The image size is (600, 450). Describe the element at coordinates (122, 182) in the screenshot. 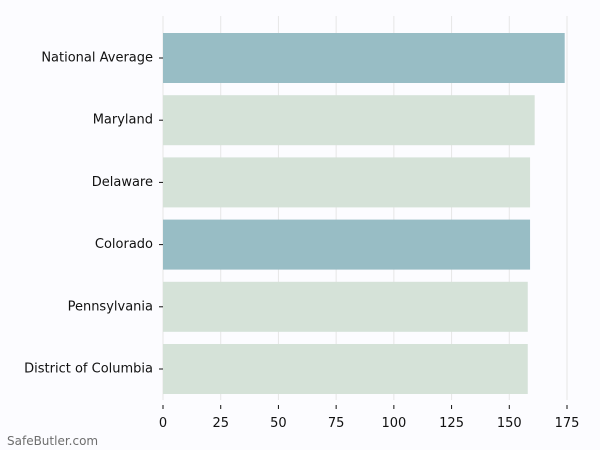

I see `category-label: Delaware` at that location.